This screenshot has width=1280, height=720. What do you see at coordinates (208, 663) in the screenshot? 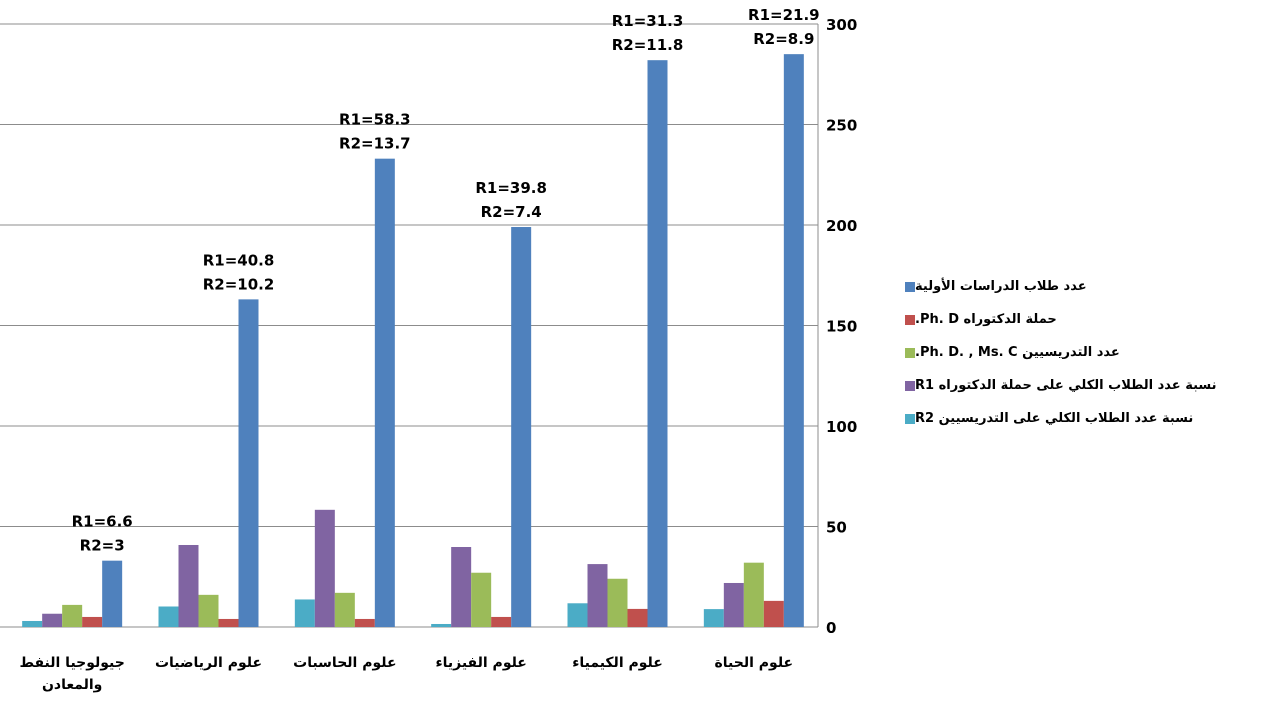
I see `x-tick-label: علوم الرياضيات` at bounding box center [208, 663].